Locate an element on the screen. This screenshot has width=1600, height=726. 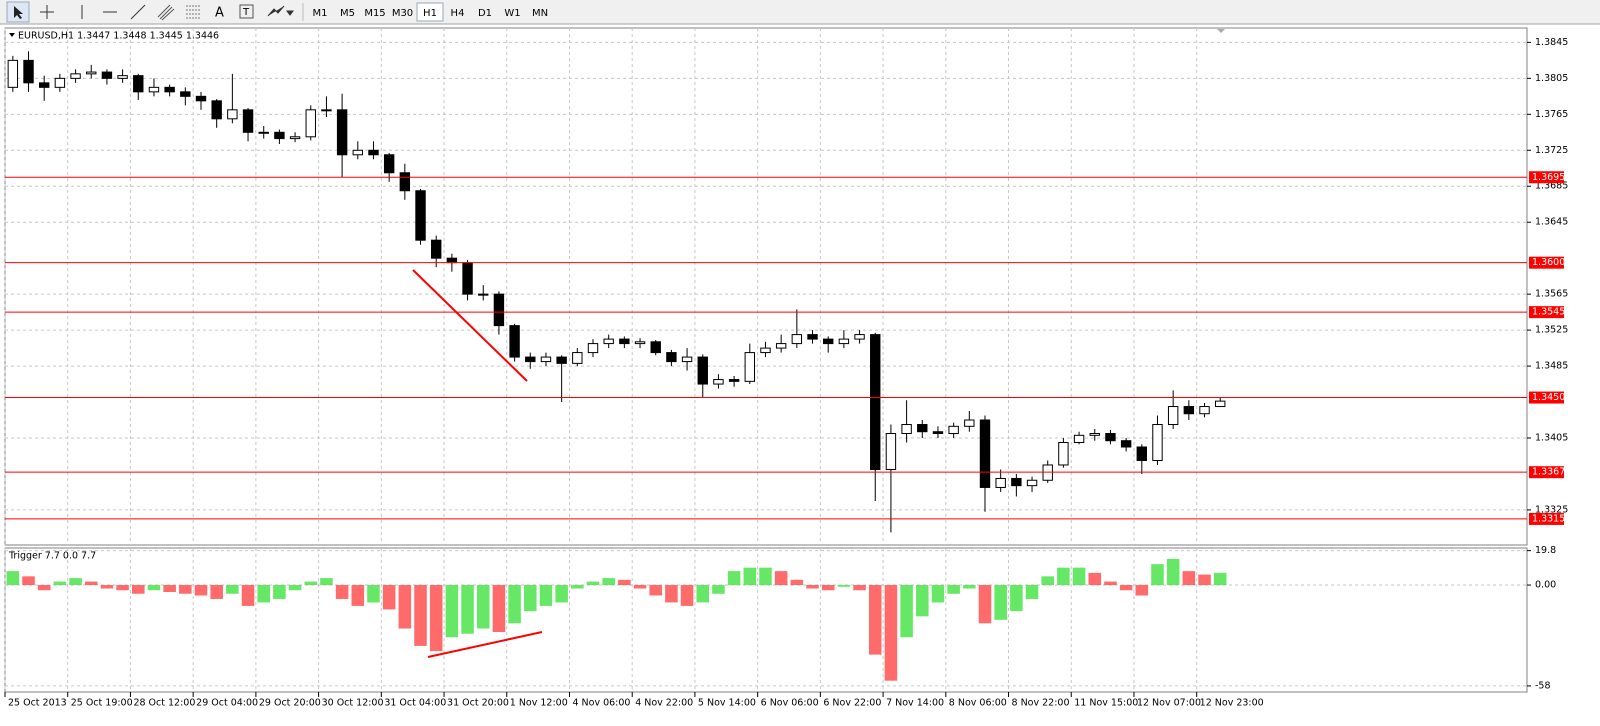
x-tick-label: 11 Nov 15:00 is located at coordinates (1106, 703).